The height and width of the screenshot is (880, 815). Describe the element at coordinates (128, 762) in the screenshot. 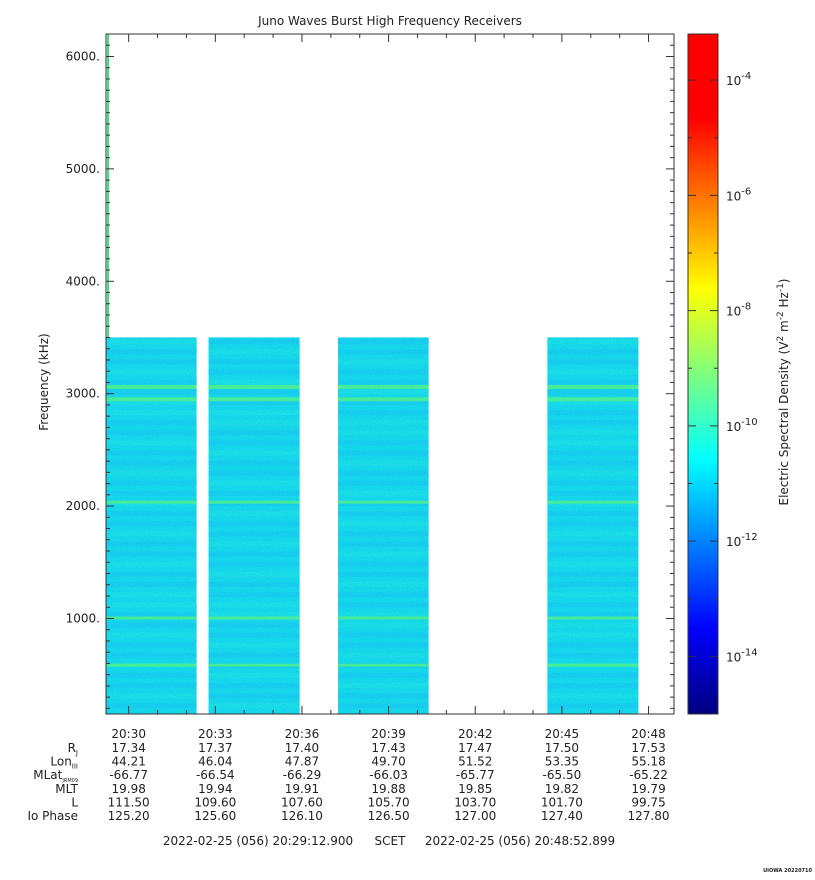

I see `ephemeris-value: 44.21` at that location.